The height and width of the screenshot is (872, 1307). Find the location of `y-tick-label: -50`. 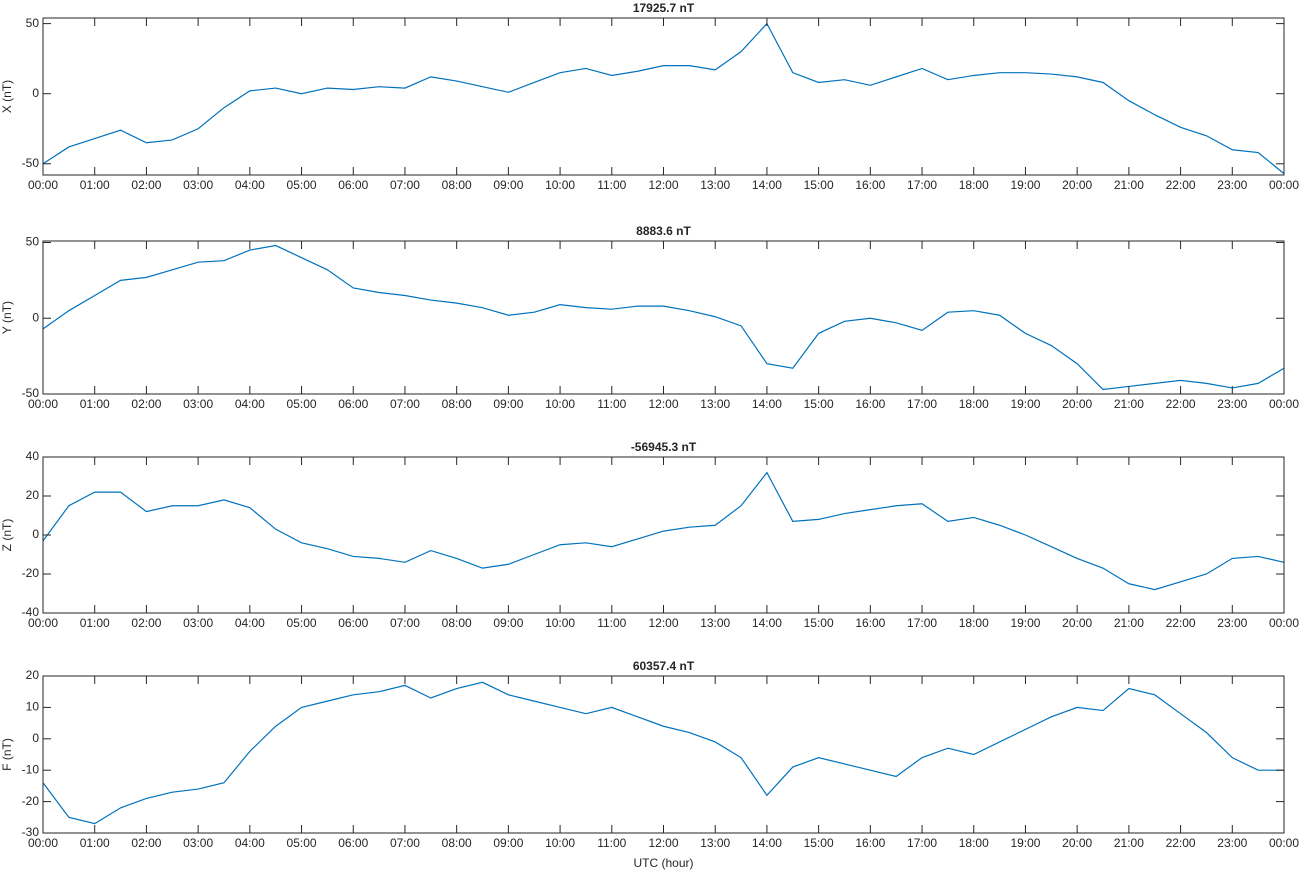

y-tick-label: -50 is located at coordinates (31, 393).